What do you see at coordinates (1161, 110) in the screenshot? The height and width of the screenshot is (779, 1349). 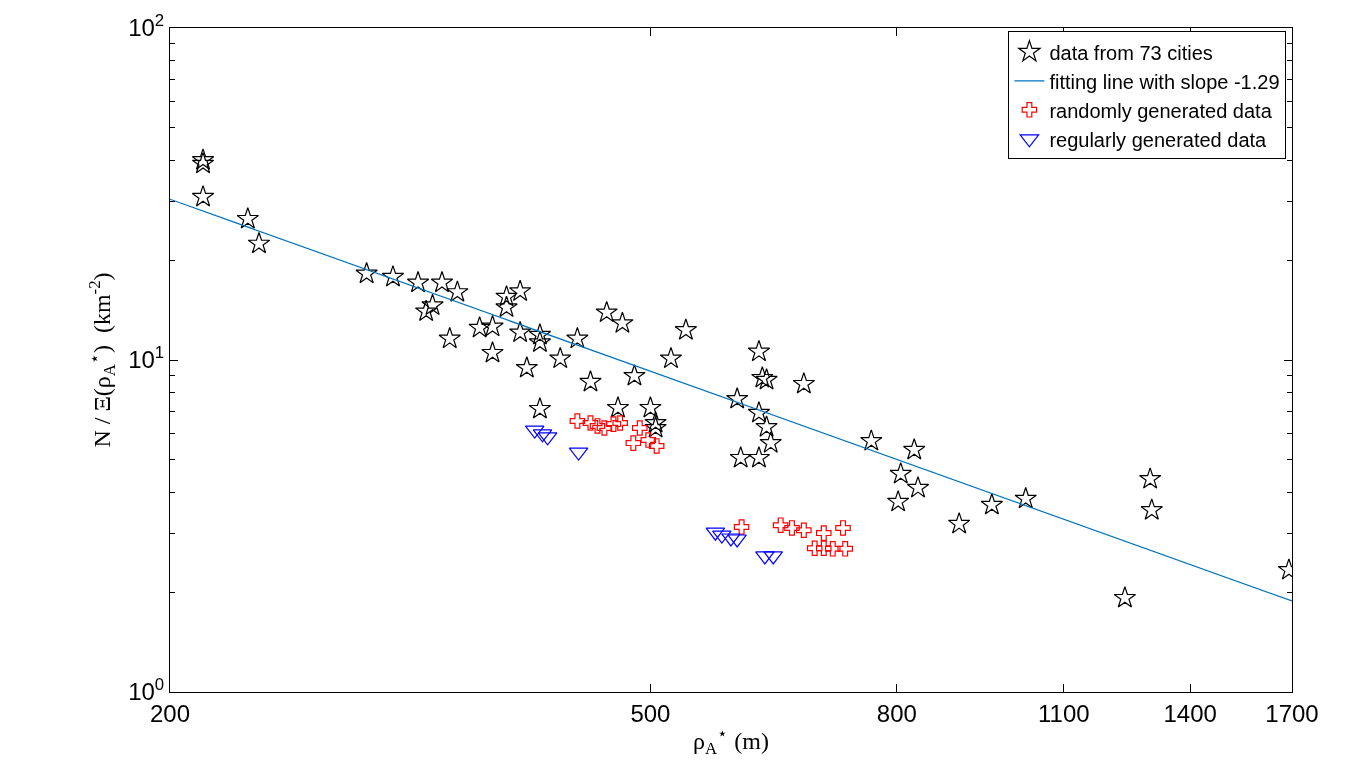 I see `legend-label: randomly generated data` at bounding box center [1161, 110].